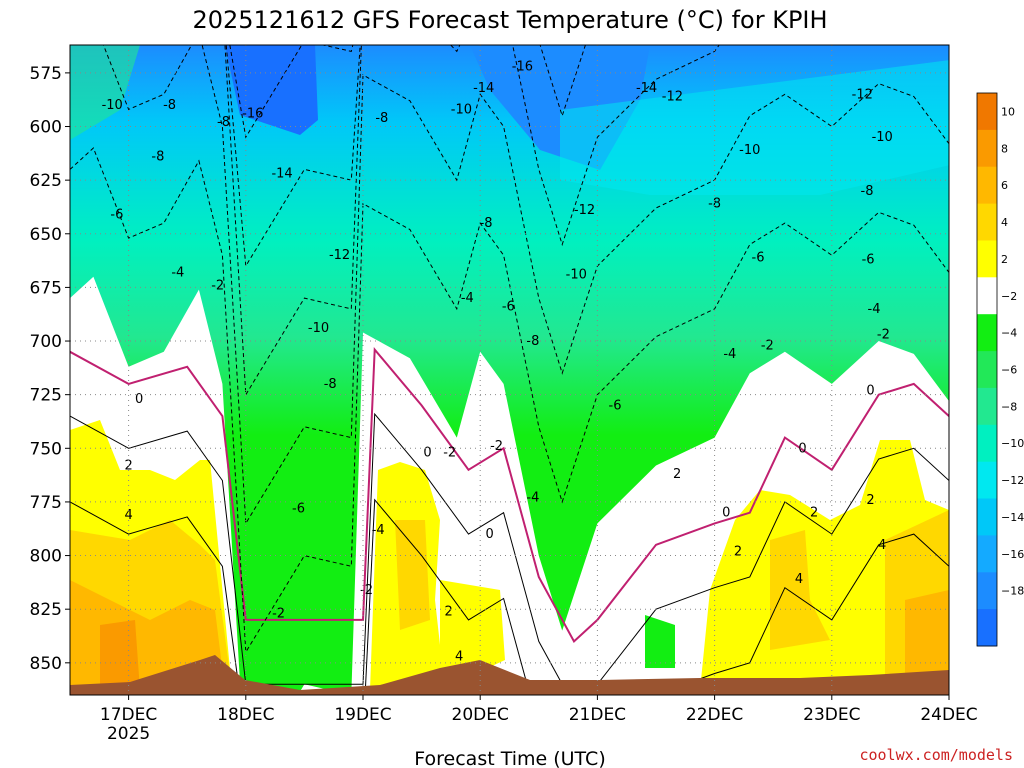 Image resolution: width=1024 pixels, height=768 pixels. What do you see at coordinates (46, 557) in the screenshot?
I see `y-tick-label-800: 800` at bounding box center [46, 557].